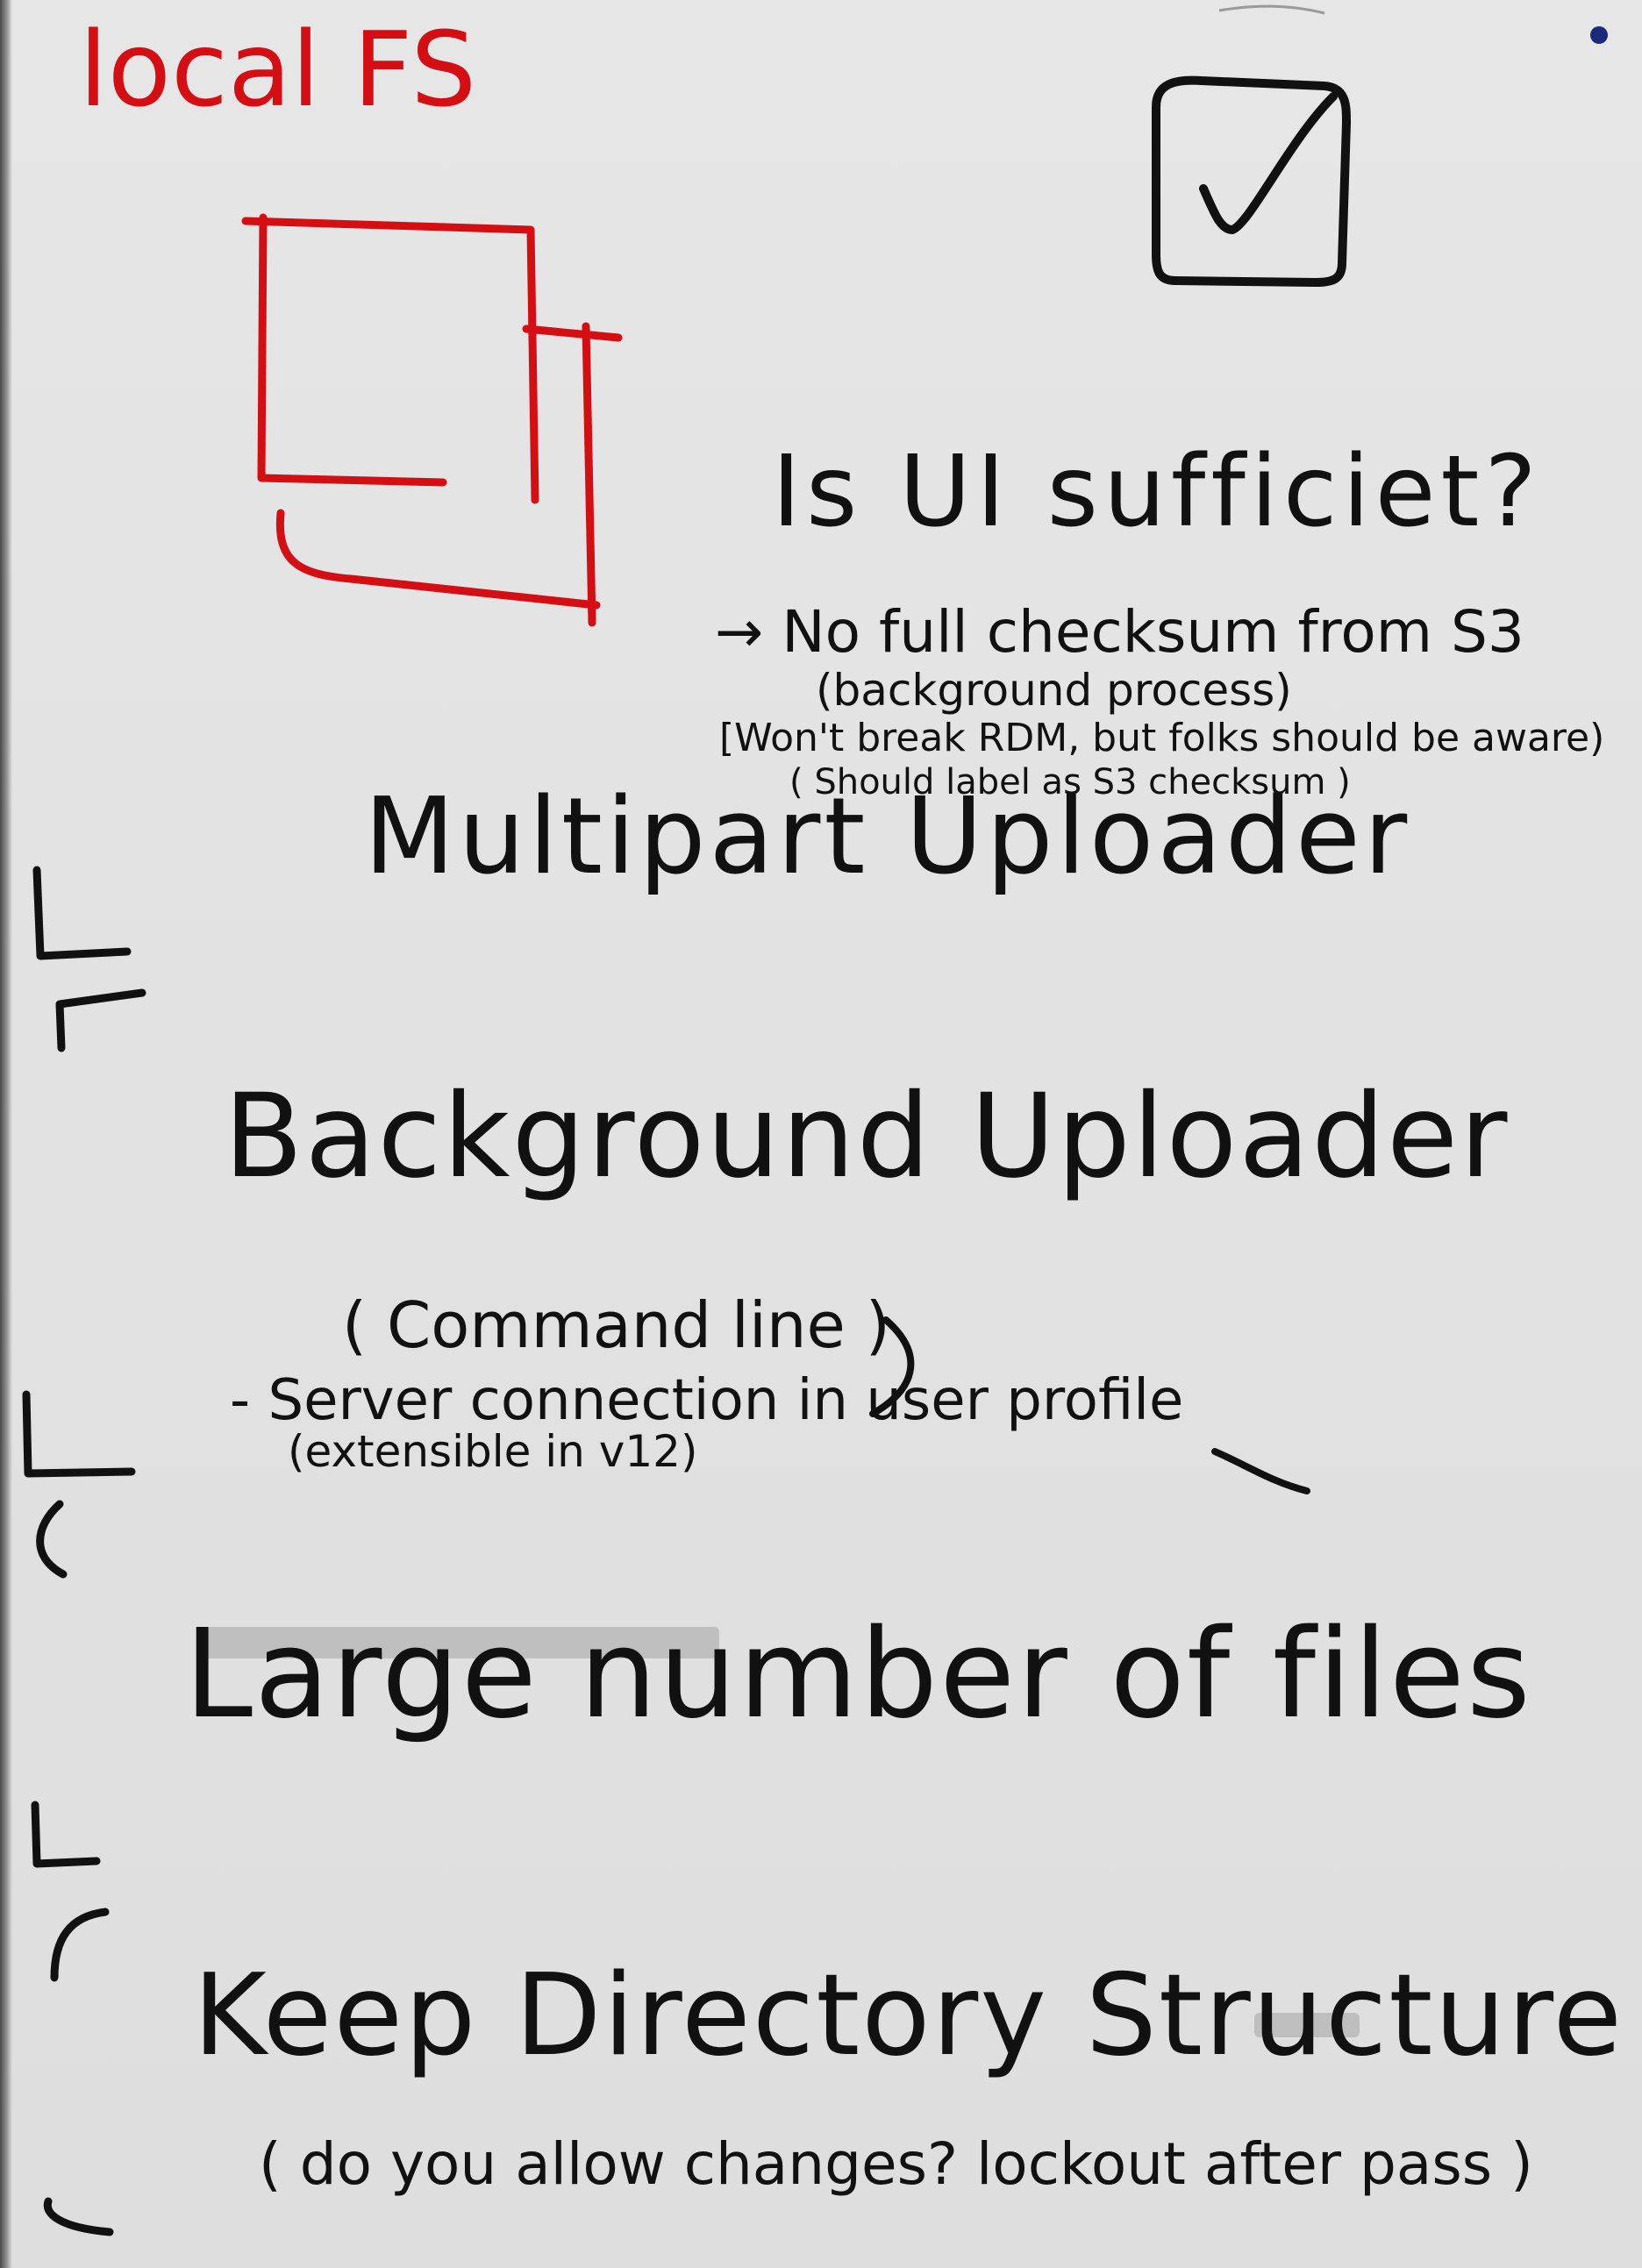  What do you see at coordinates (1054, 690) in the screenshot?
I see `note-background-process: (background process)` at bounding box center [1054, 690].